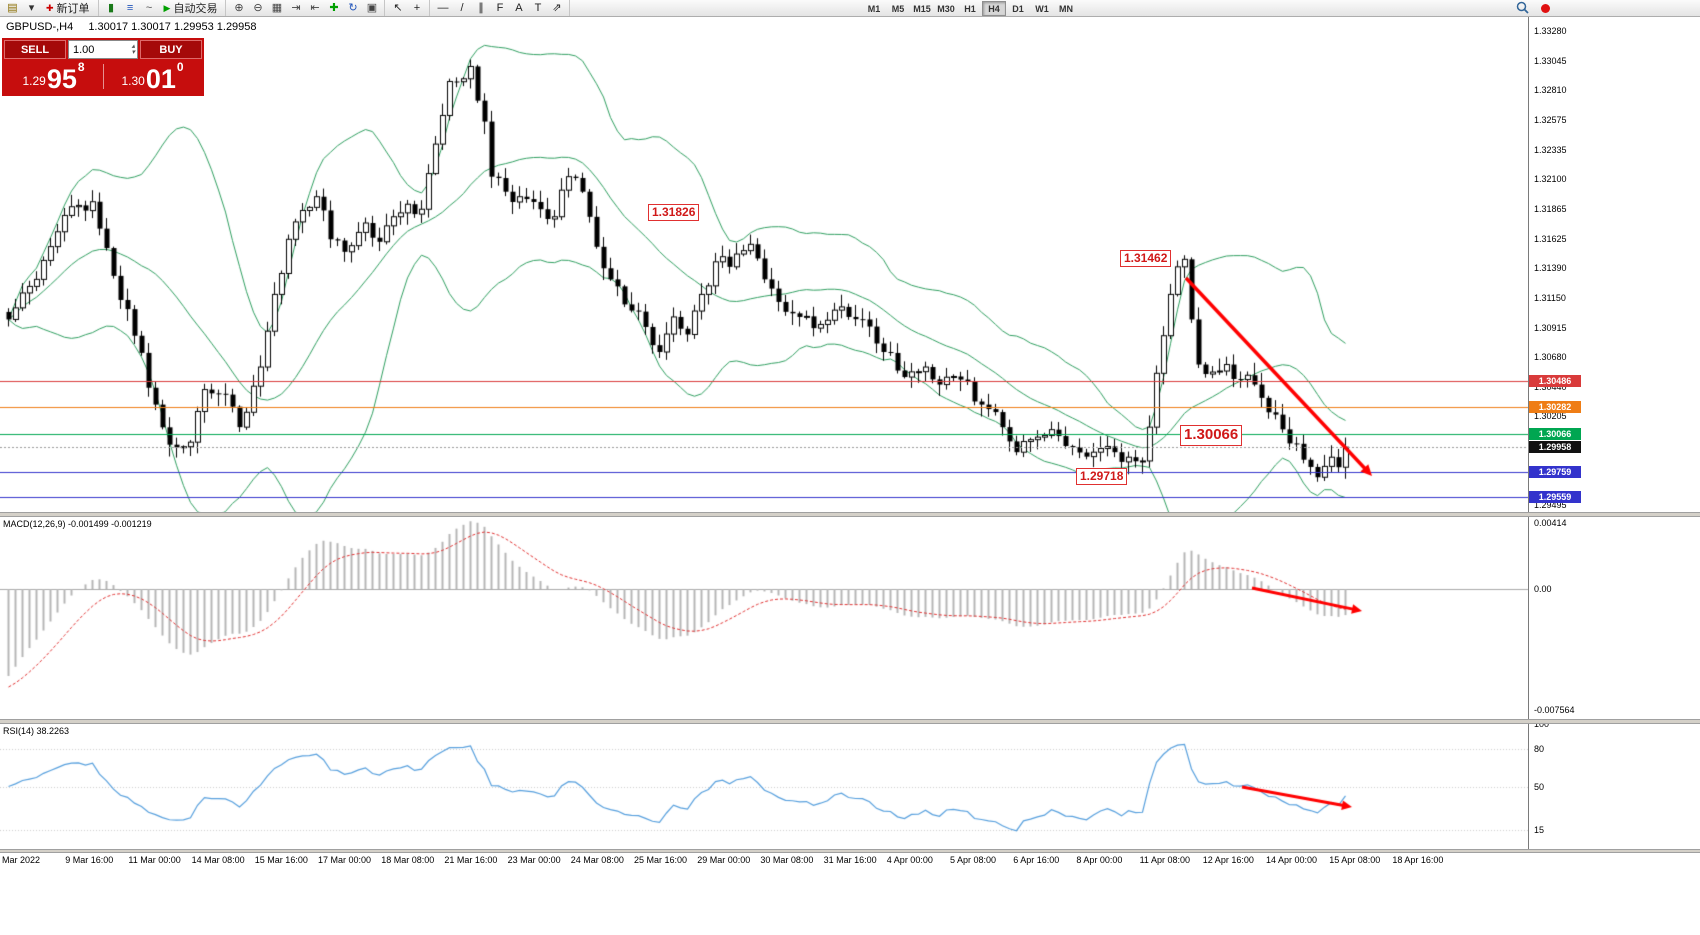 Image resolution: width=1700 pixels, height=935 pixels. I want to click on candlestick-chart-icon: ▮, so click(111, 7).